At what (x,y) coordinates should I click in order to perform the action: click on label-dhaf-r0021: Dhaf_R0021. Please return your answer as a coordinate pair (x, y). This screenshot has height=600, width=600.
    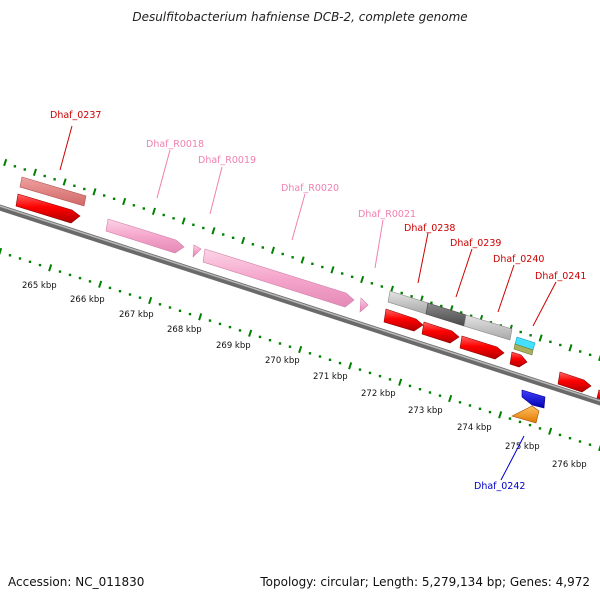
    Looking at the image, I should click on (387, 214).